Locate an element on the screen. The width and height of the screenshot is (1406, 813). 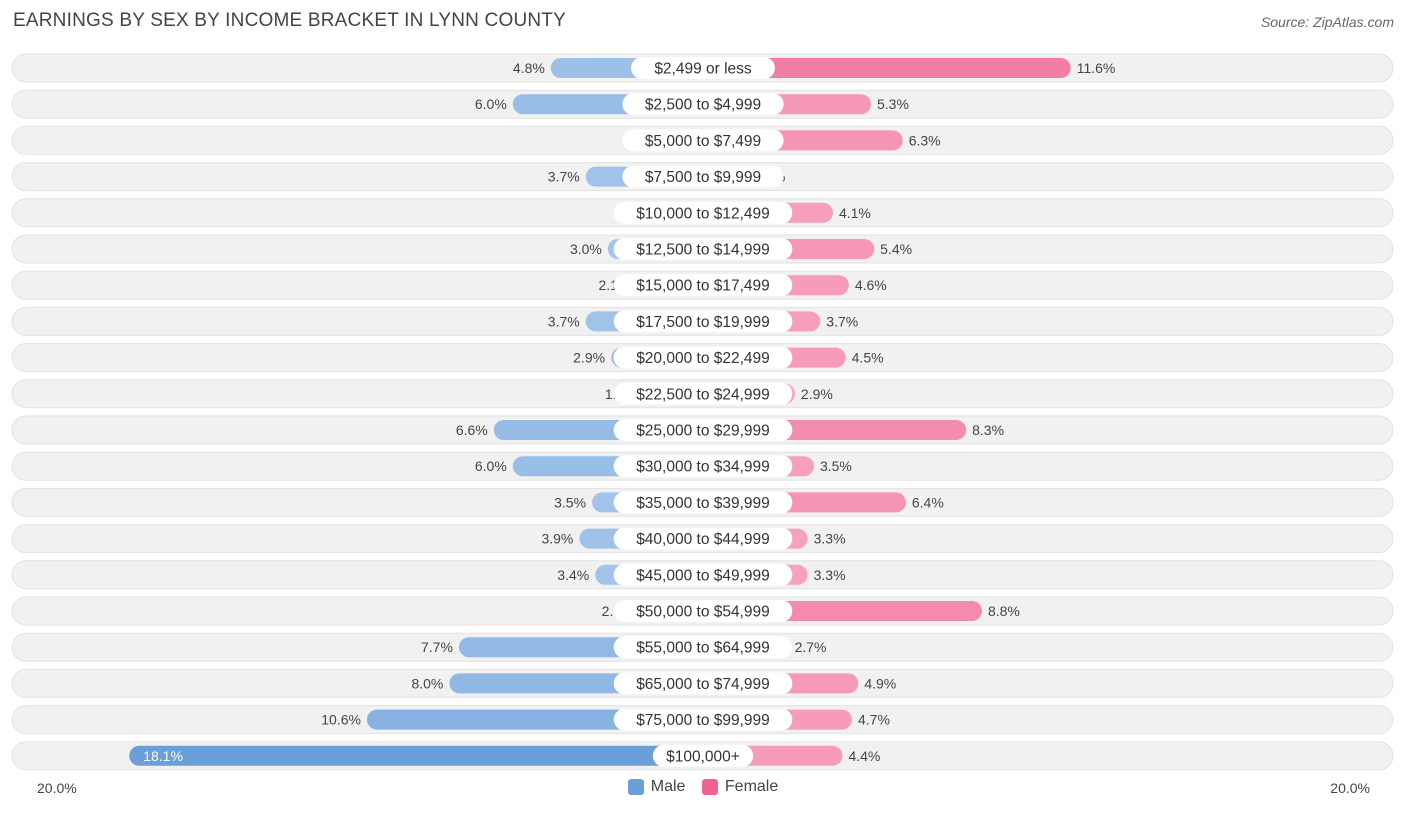
female-value-label: 4.6% is located at coordinates (871, 285).